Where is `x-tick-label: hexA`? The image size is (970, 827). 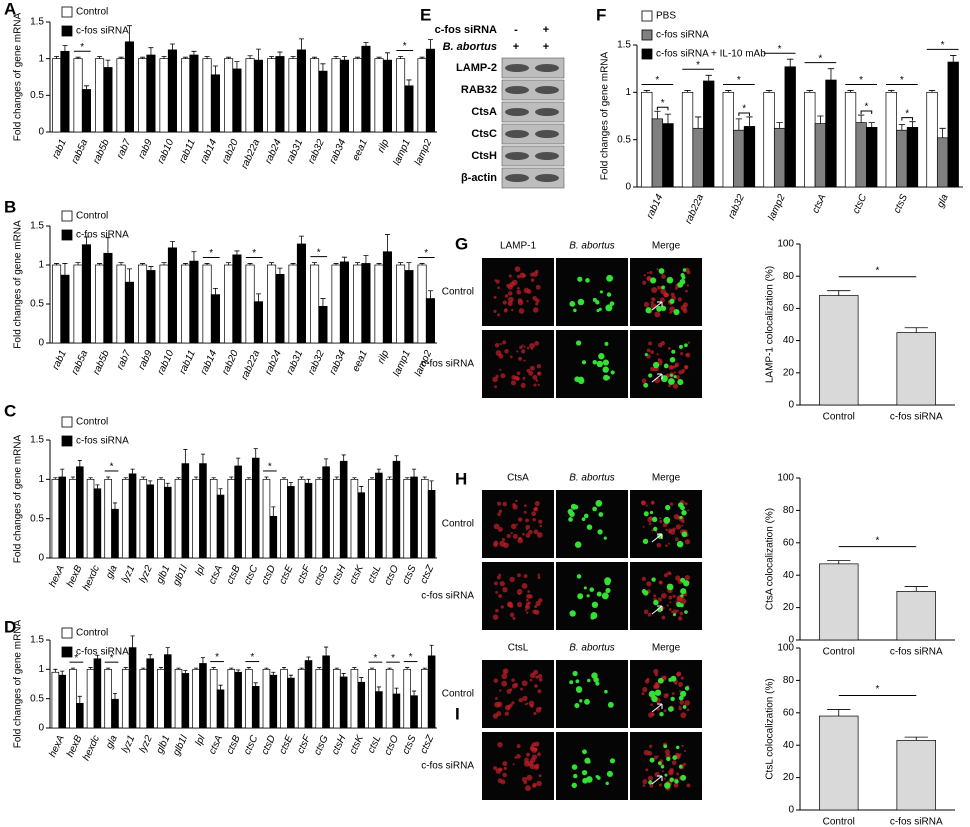
x-tick-label: hexA is located at coordinates (57, 746).